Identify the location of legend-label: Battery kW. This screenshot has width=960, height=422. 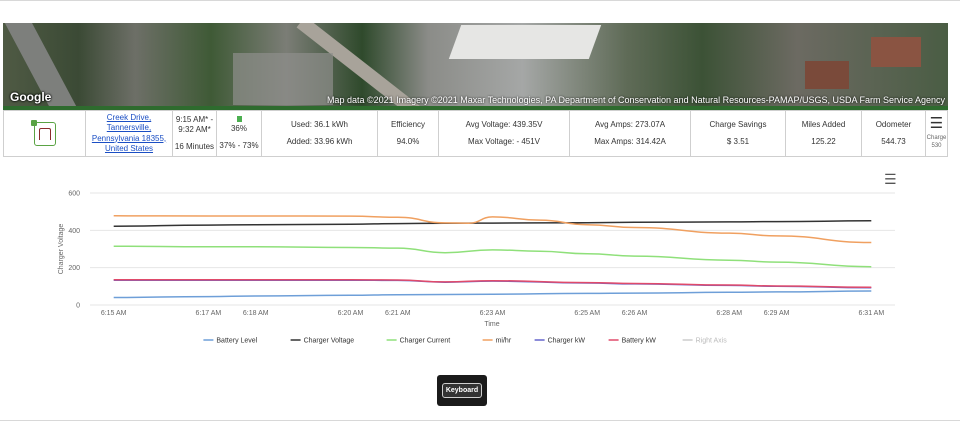
(639, 341).